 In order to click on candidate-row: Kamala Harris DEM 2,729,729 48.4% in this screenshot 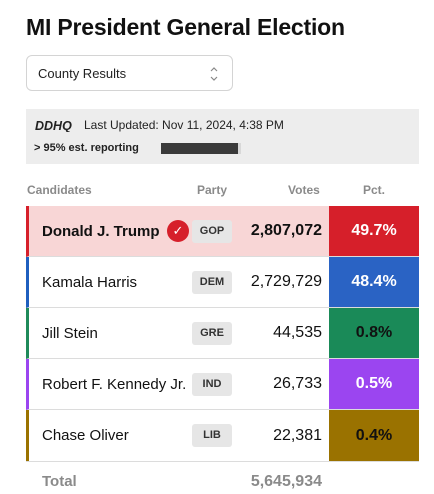, I will do `click(222, 282)`.